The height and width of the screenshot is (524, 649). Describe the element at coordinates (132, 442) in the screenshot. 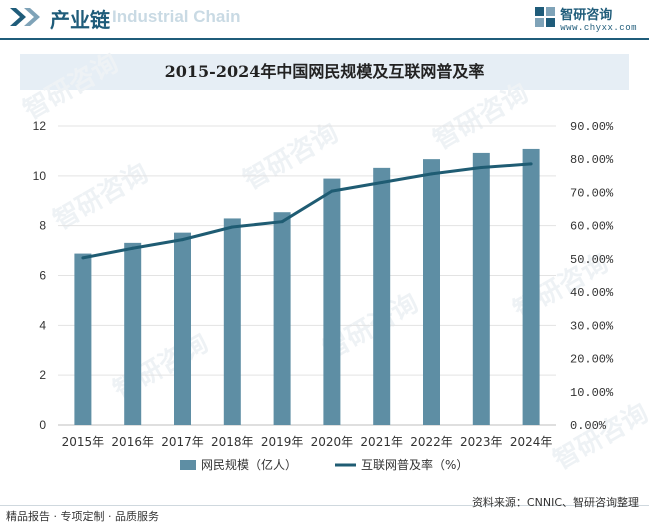

I see `x-axis-tick-label: 2016年` at that location.